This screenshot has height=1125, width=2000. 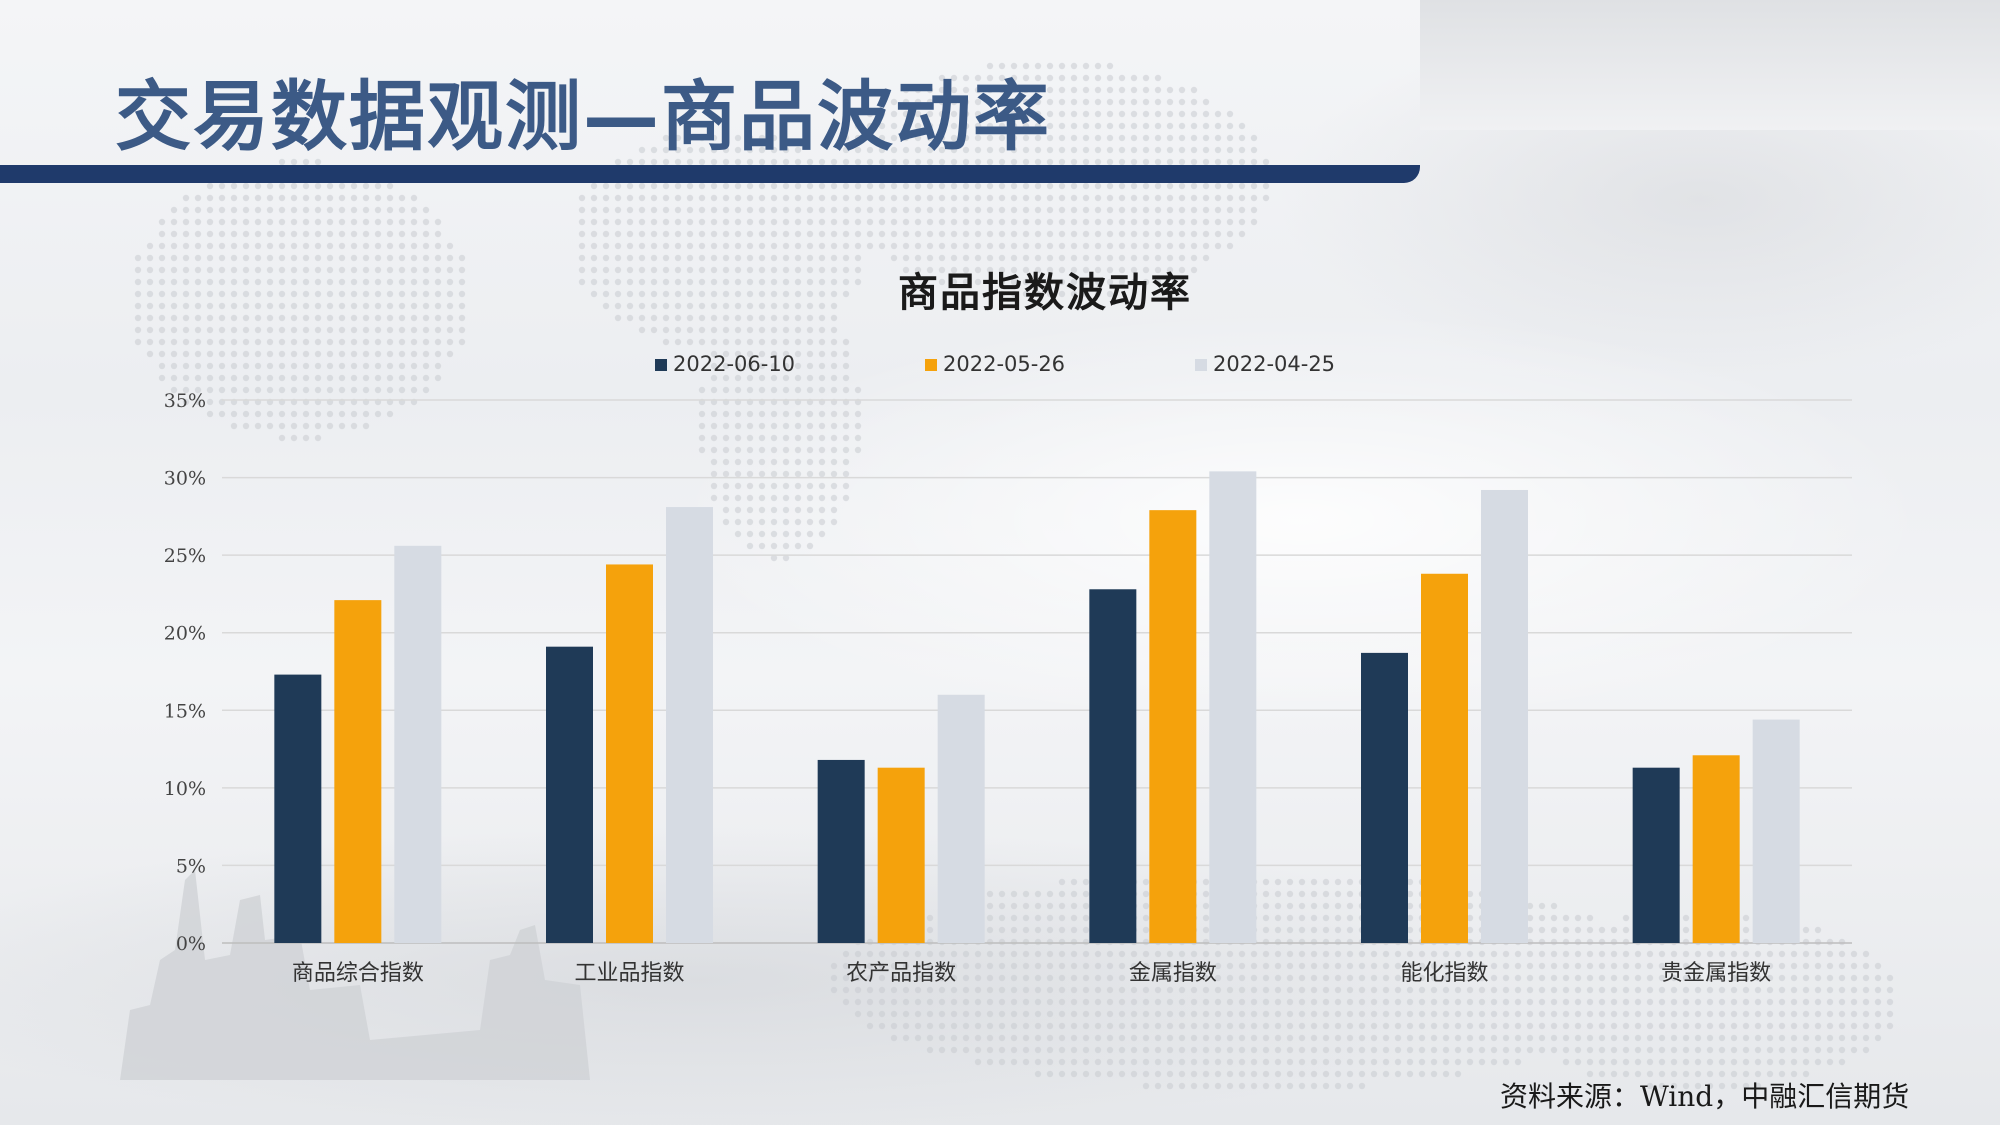 I want to click on title-underline-bar, so click(x=710, y=174).